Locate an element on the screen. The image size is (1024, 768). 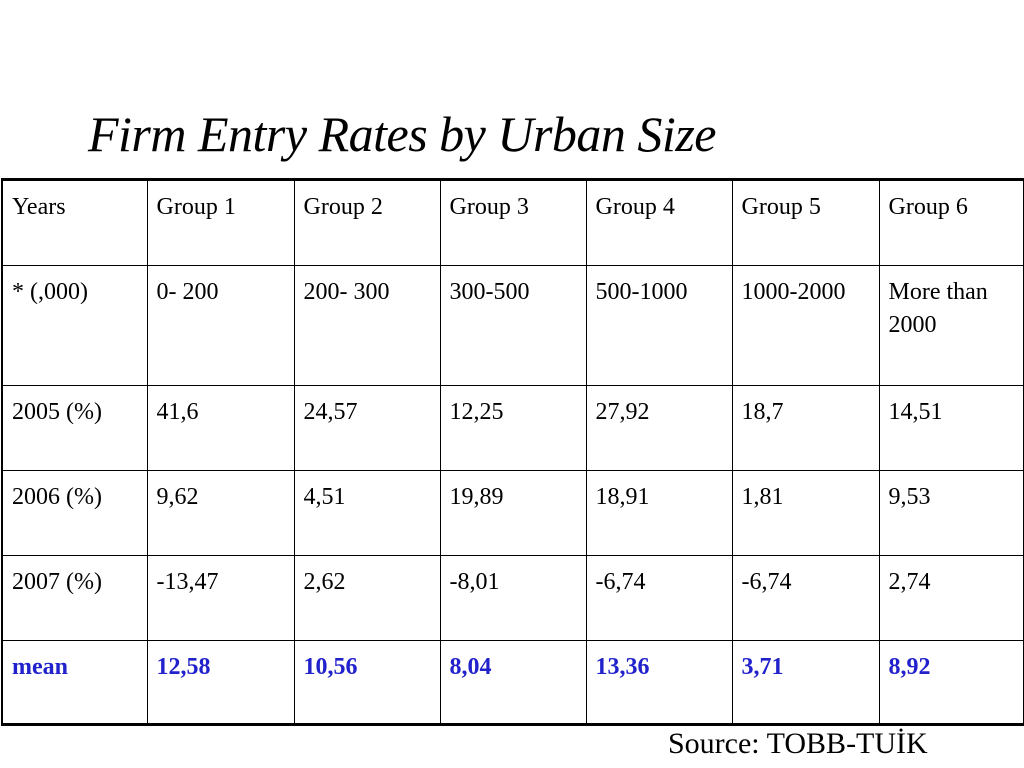
table-cell: 2007 (%) is located at coordinates (74, 598).